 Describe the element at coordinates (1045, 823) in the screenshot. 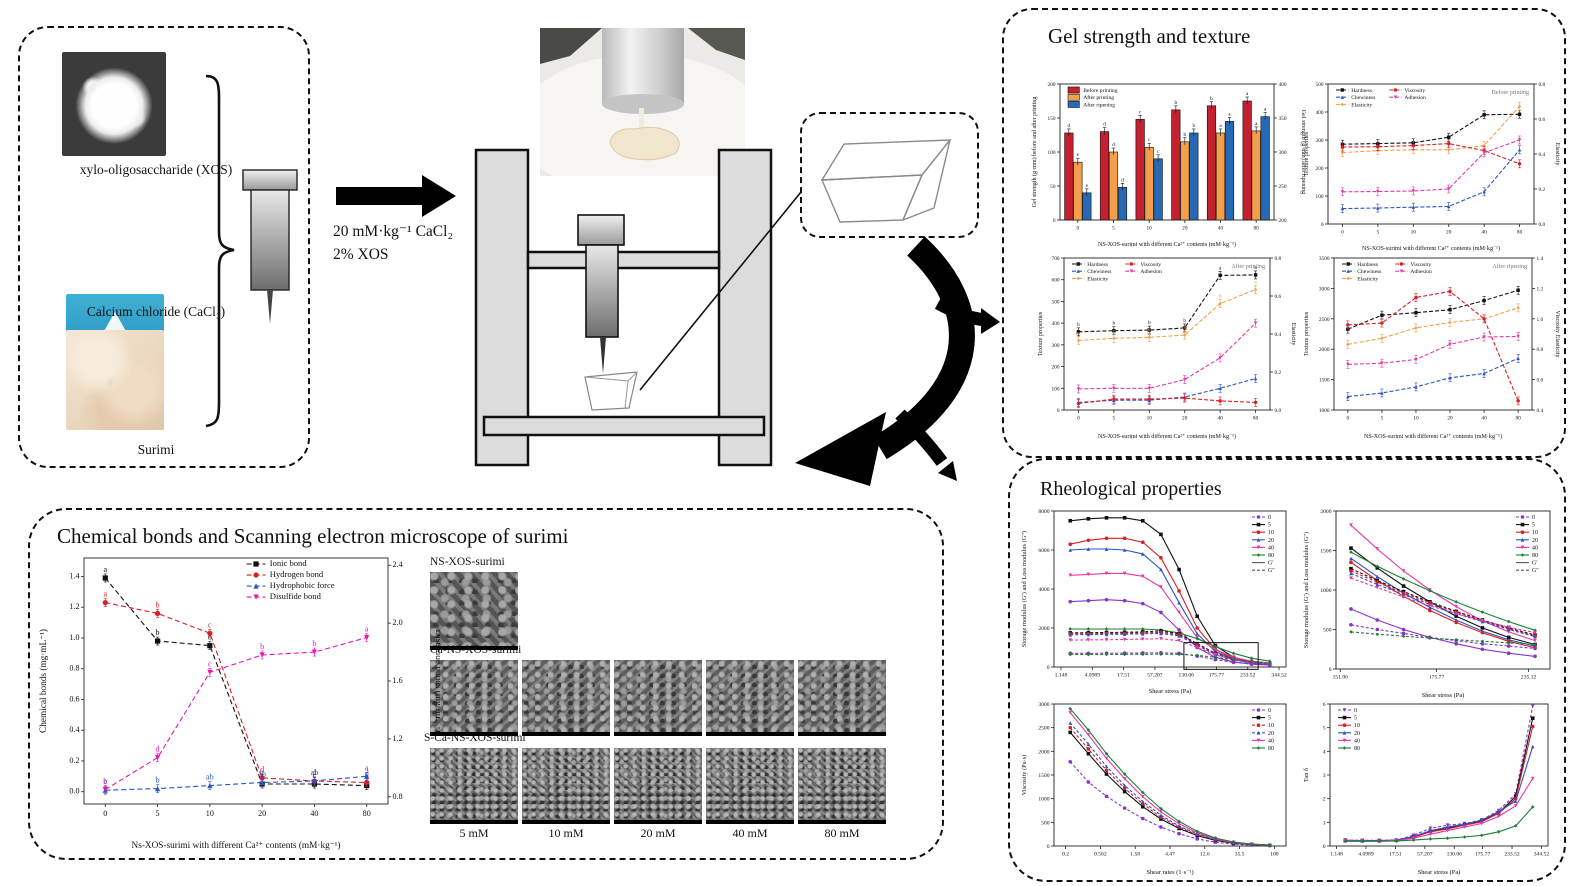

I see `svg-text: 500` at that location.